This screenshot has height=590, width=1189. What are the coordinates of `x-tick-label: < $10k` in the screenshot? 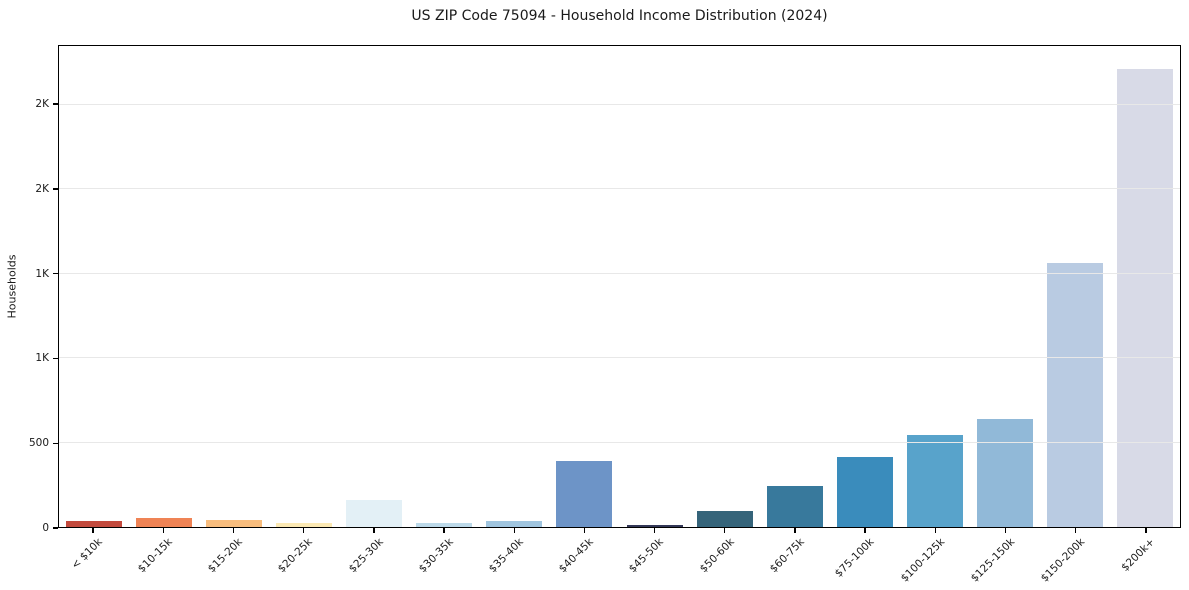 It's located at (87, 554).